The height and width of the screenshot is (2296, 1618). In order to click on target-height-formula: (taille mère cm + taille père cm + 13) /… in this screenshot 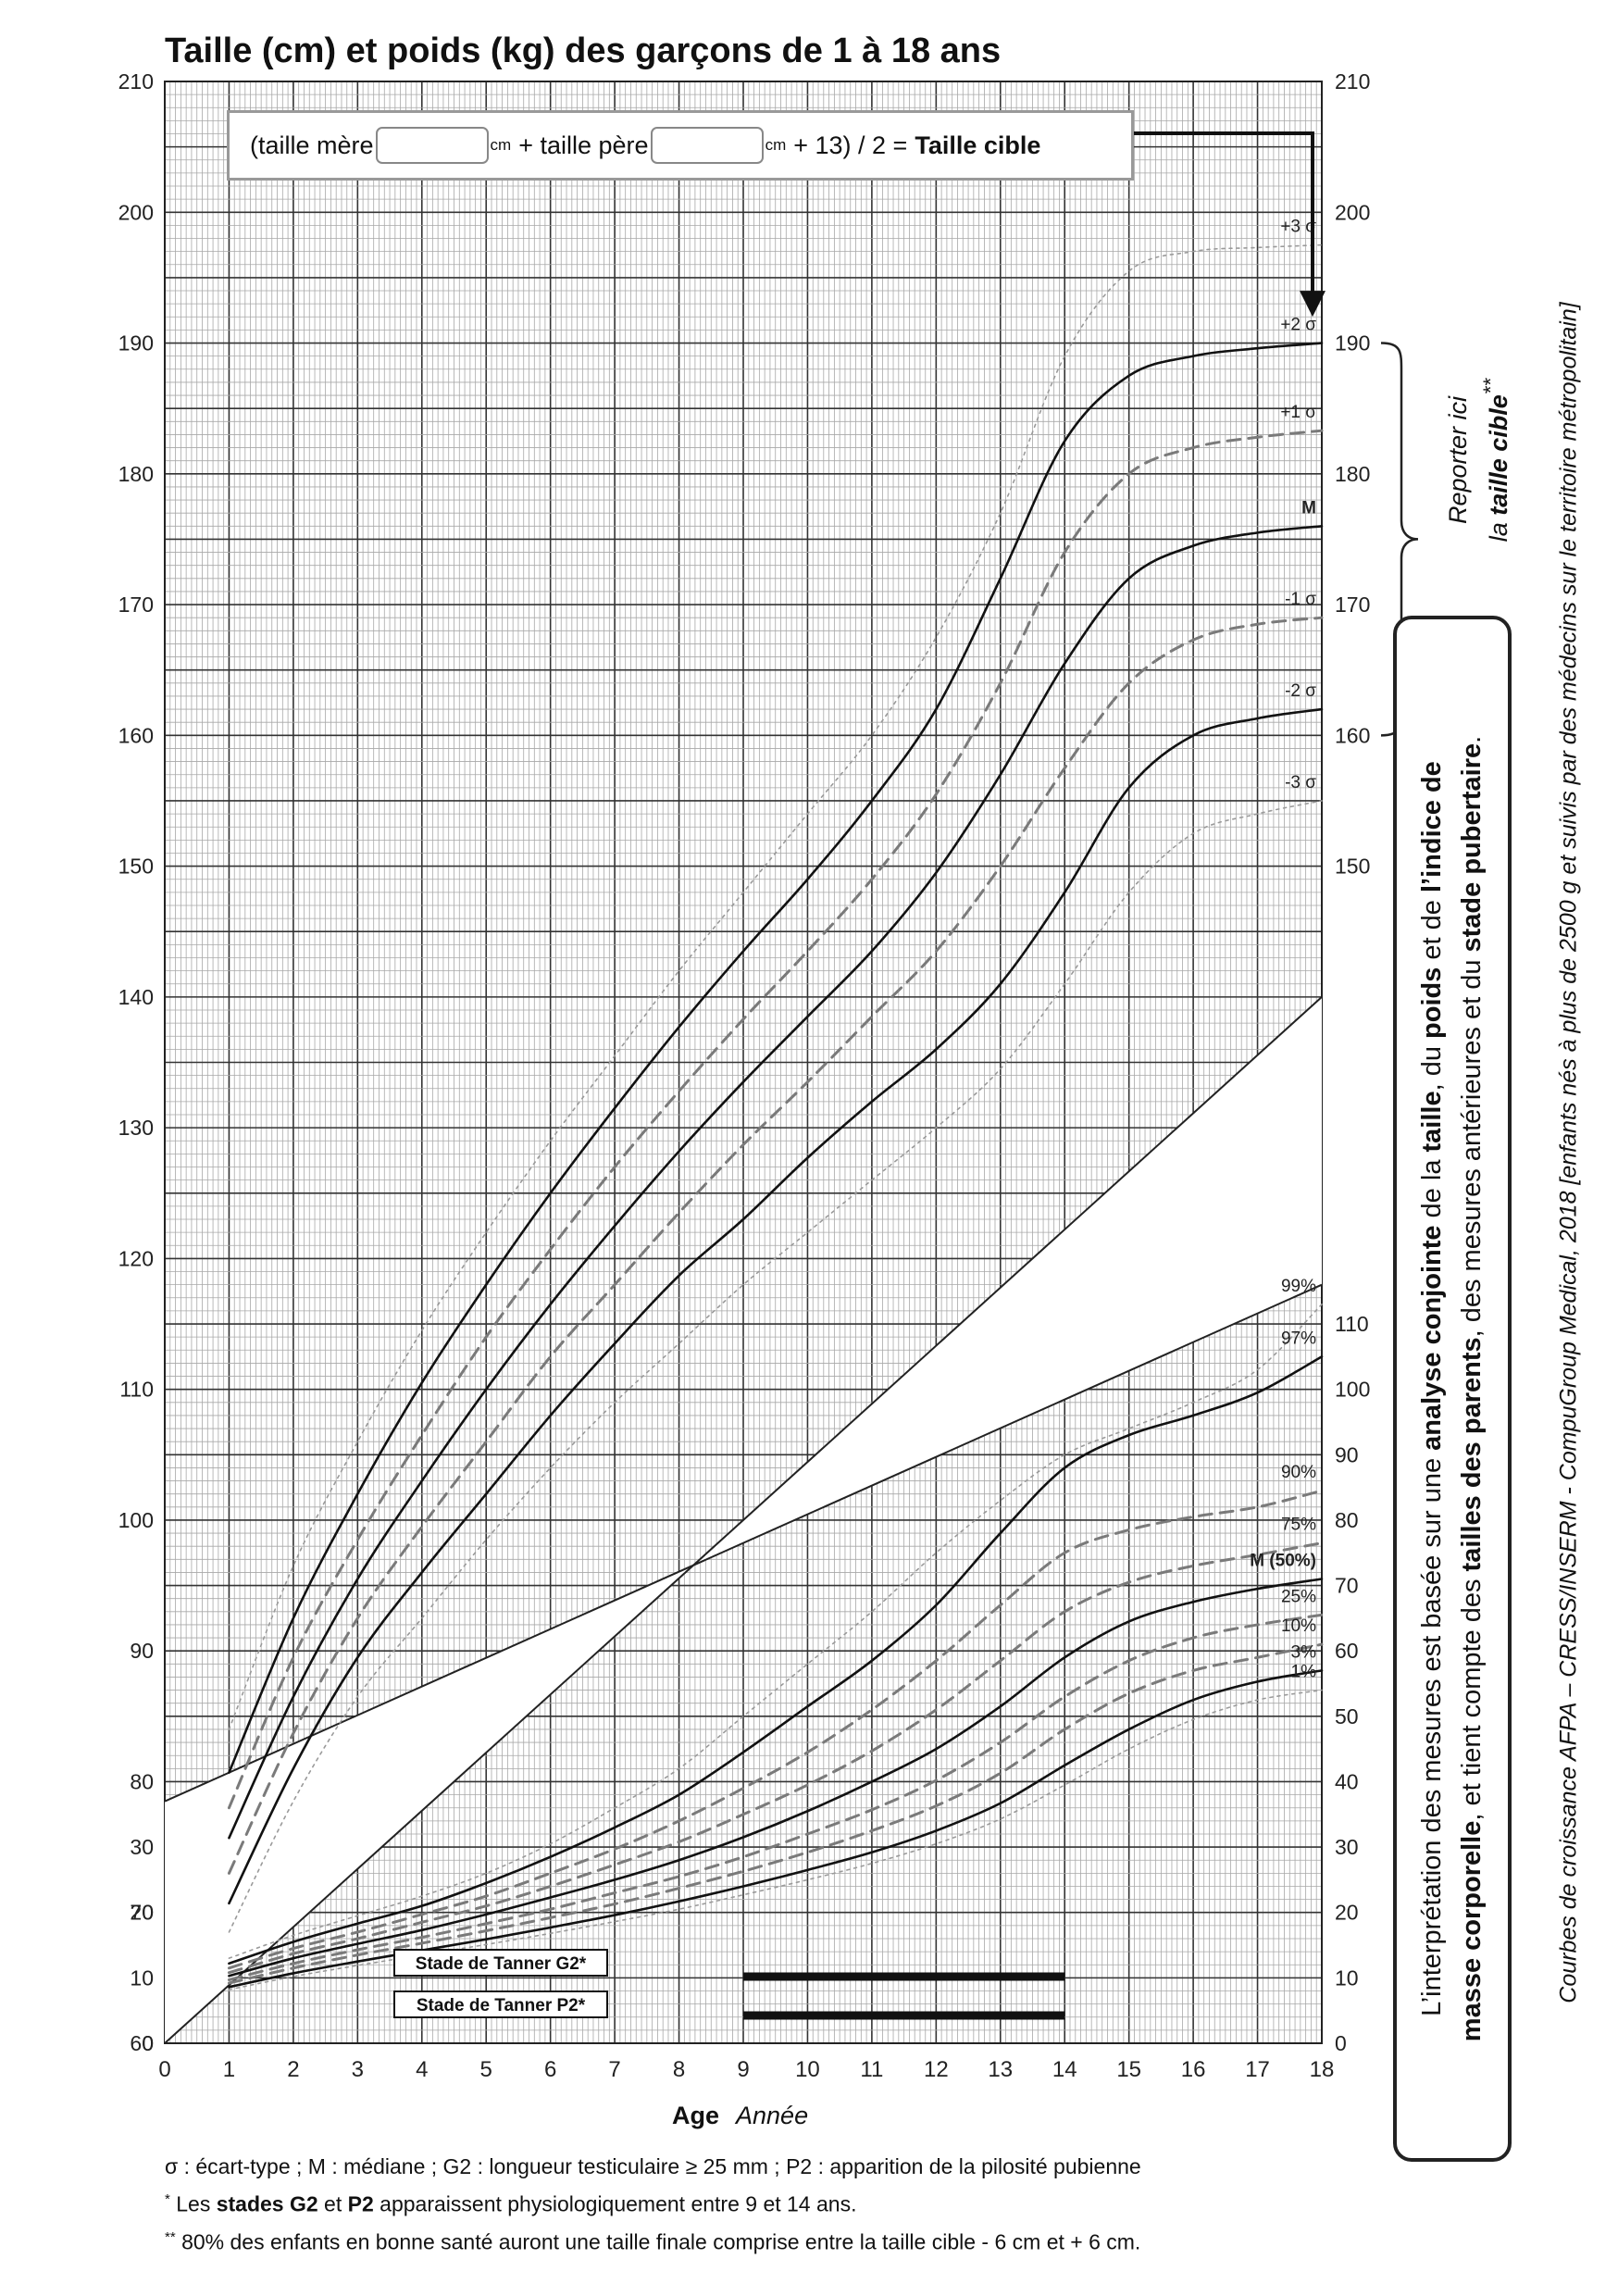, I will do `click(680, 145)`.